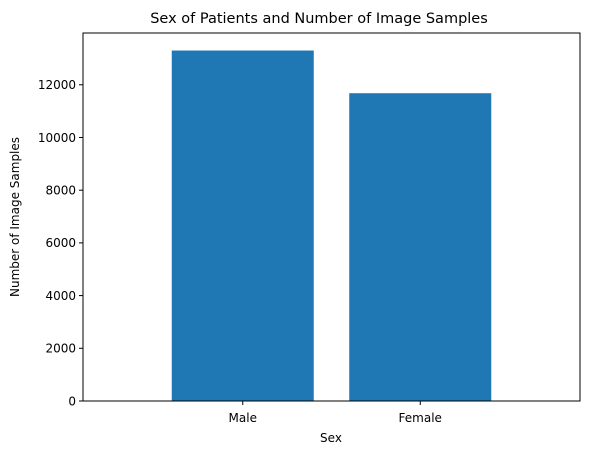  Describe the element at coordinates (335, 413) in the screenshot. I see `x-axis: Male Female` at that location.